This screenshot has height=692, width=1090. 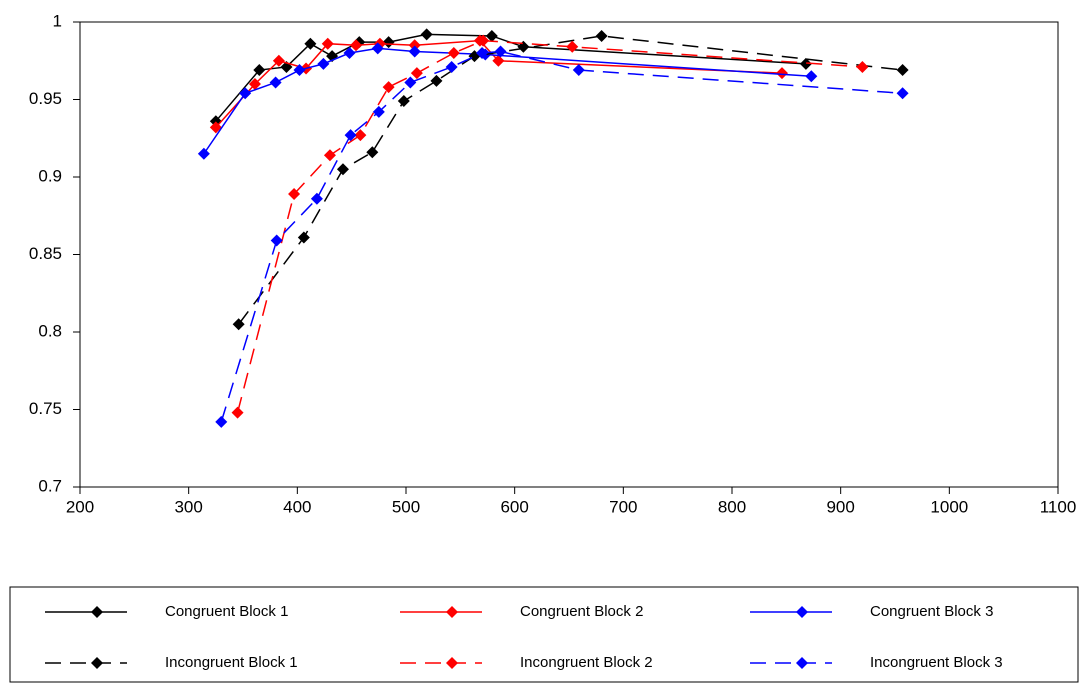 I want to click on legend-label: Incongruent Block 1, so click(x=231, y=662).